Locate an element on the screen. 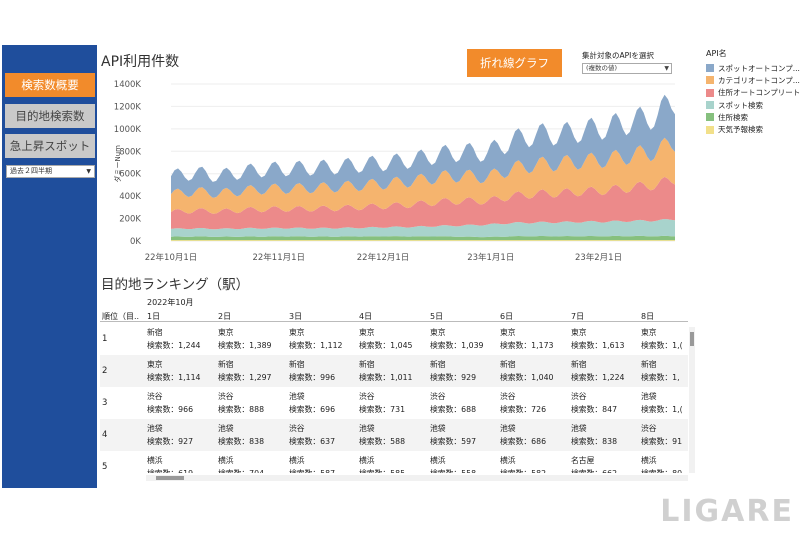  legend-label: スポット検索 is located at coordinates (740, 105).